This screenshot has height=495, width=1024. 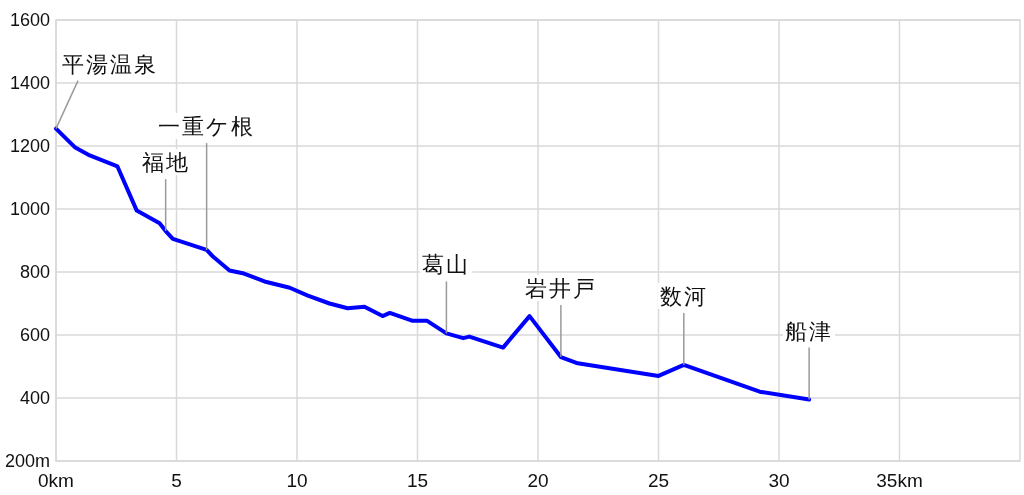 What do you see at coordinates (538, 480) in the screenshot?
I see `x-tick-label: 20` at bounding box center [538, 480].